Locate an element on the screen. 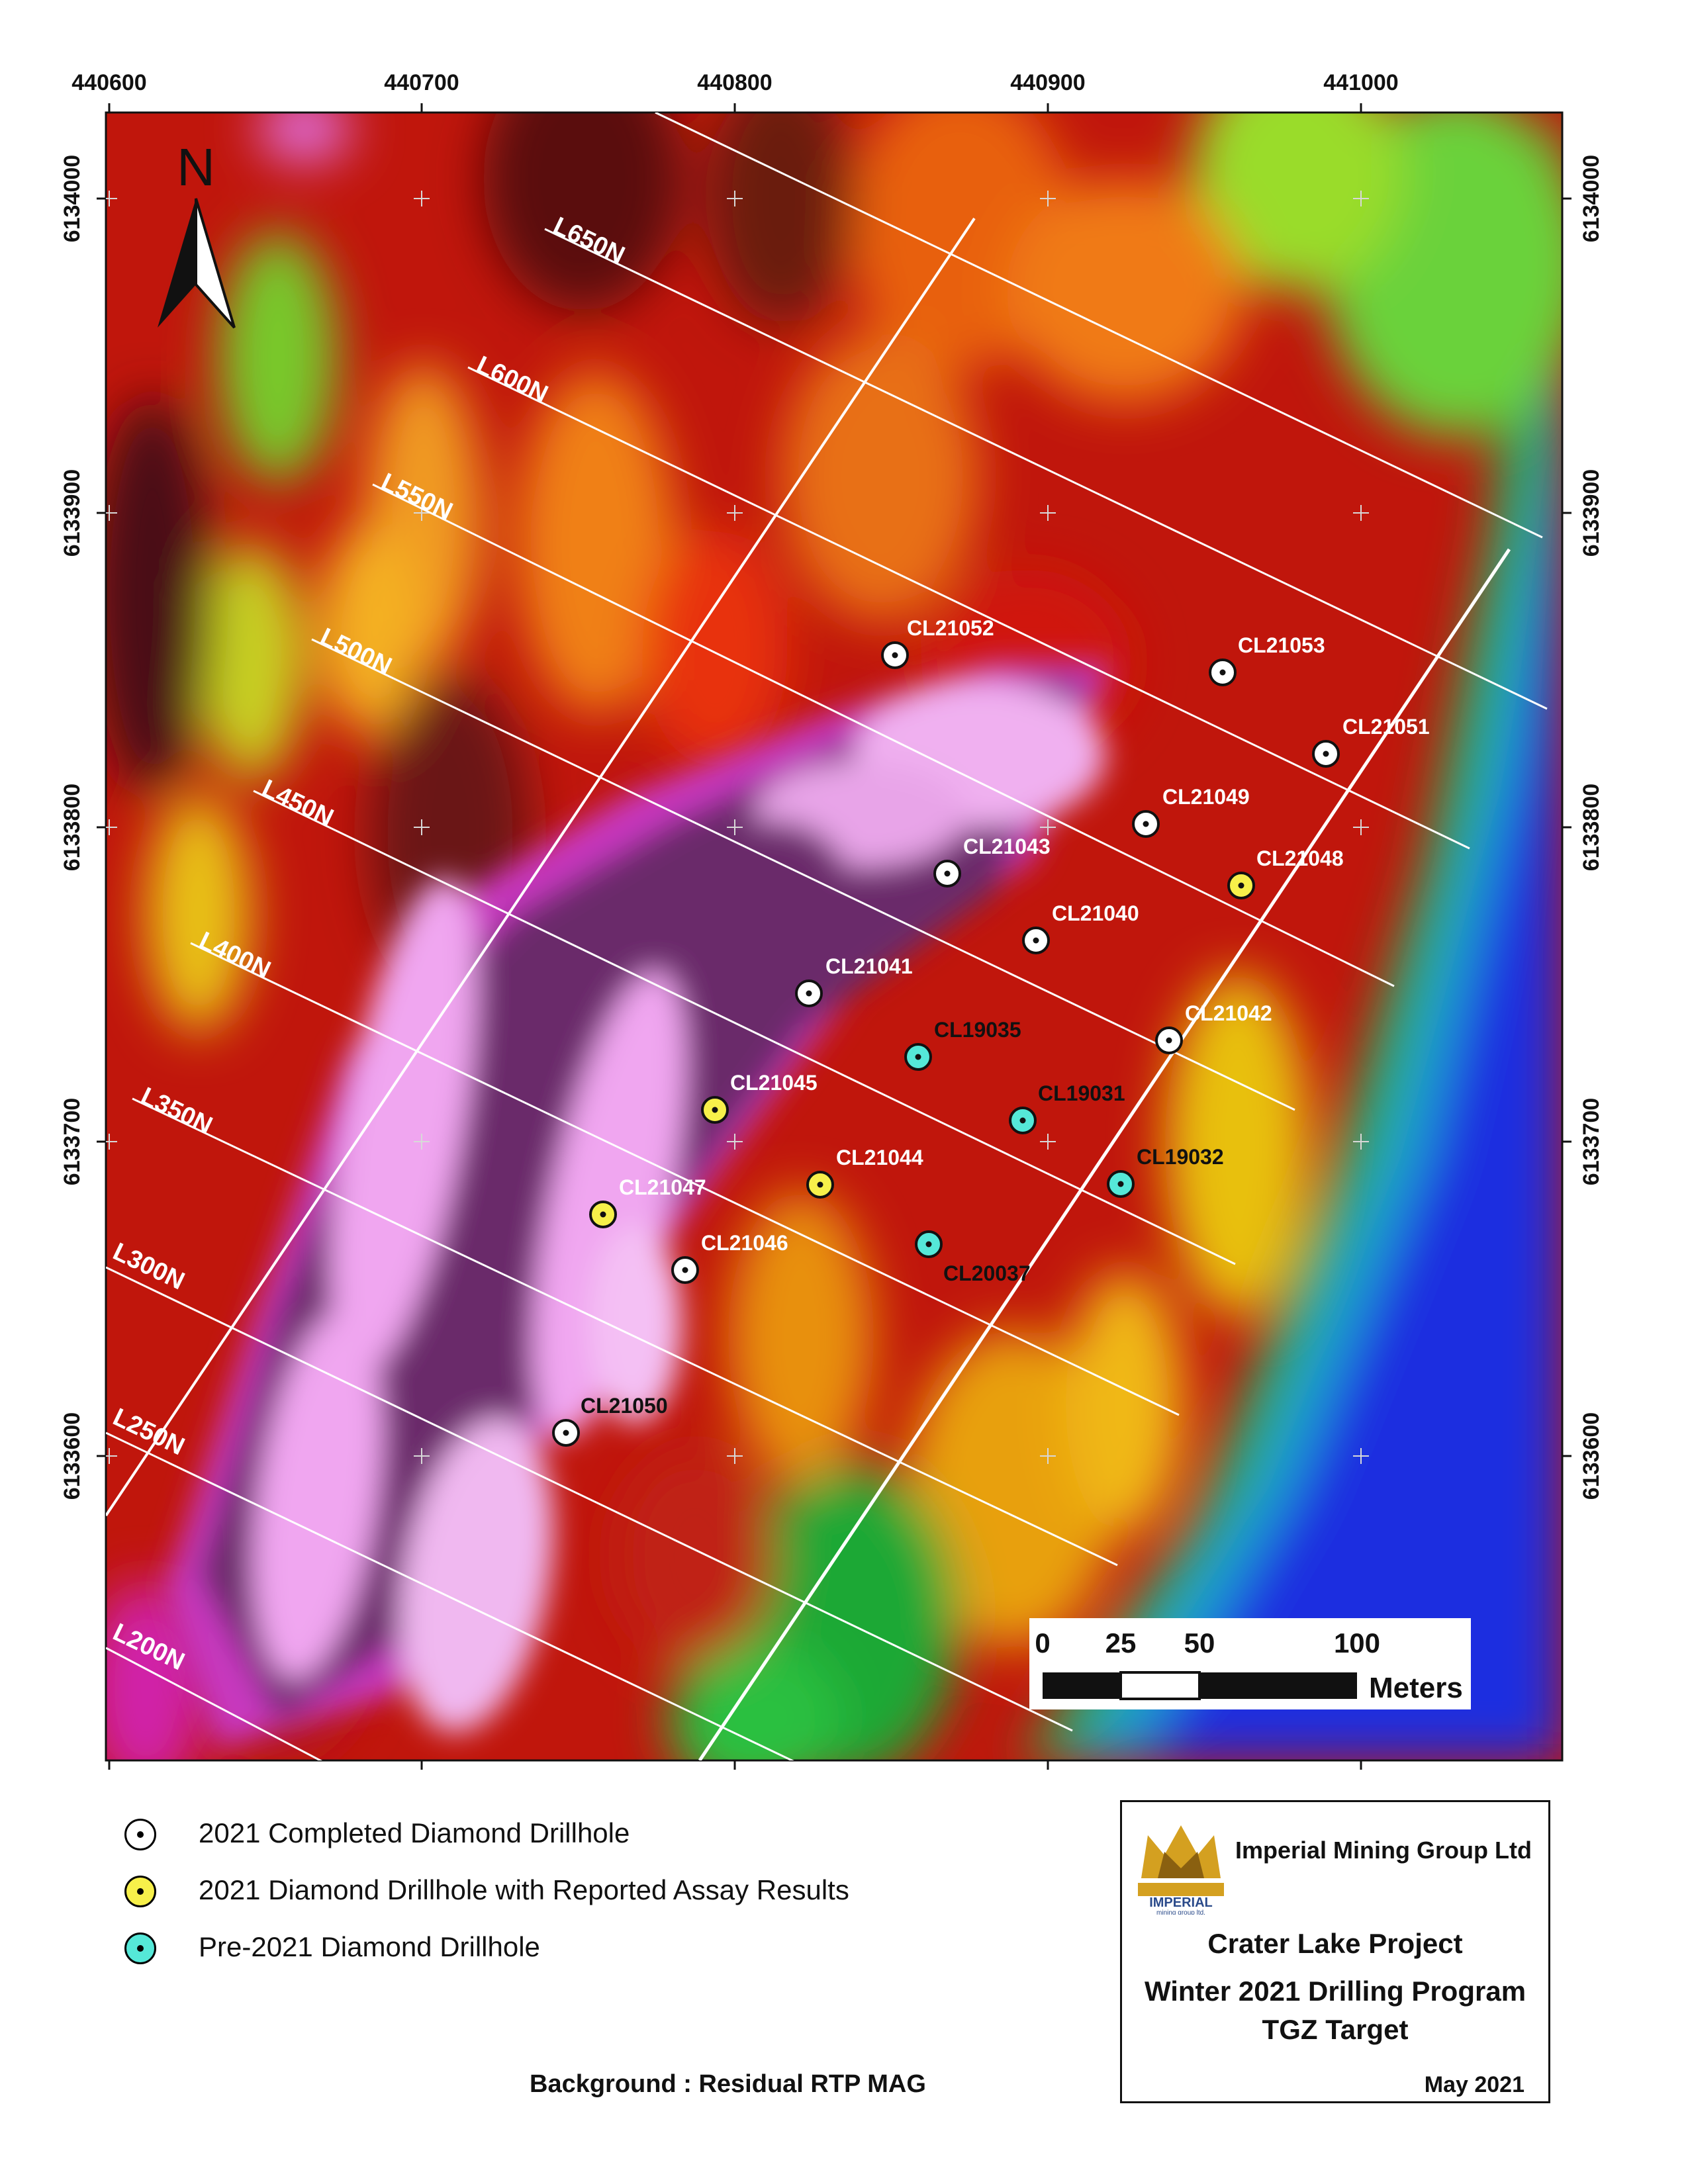 Image resolution: width=1688 pixels, height=2184 pixels. legend-item: 2021 Completed Diamond Drillhole is located at coordinates (549, 1841).